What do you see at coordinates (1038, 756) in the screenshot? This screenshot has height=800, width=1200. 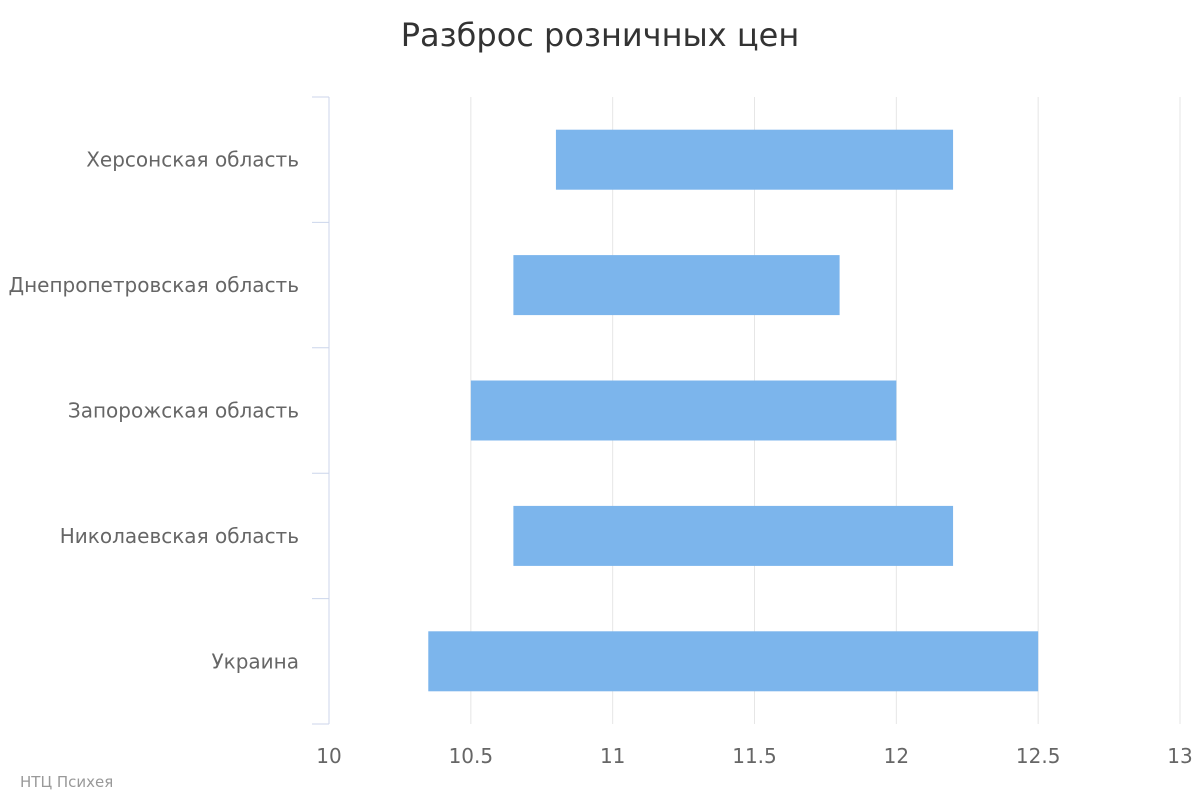 I see `tick-label: 12.5` at bounding box center [1038, 756].